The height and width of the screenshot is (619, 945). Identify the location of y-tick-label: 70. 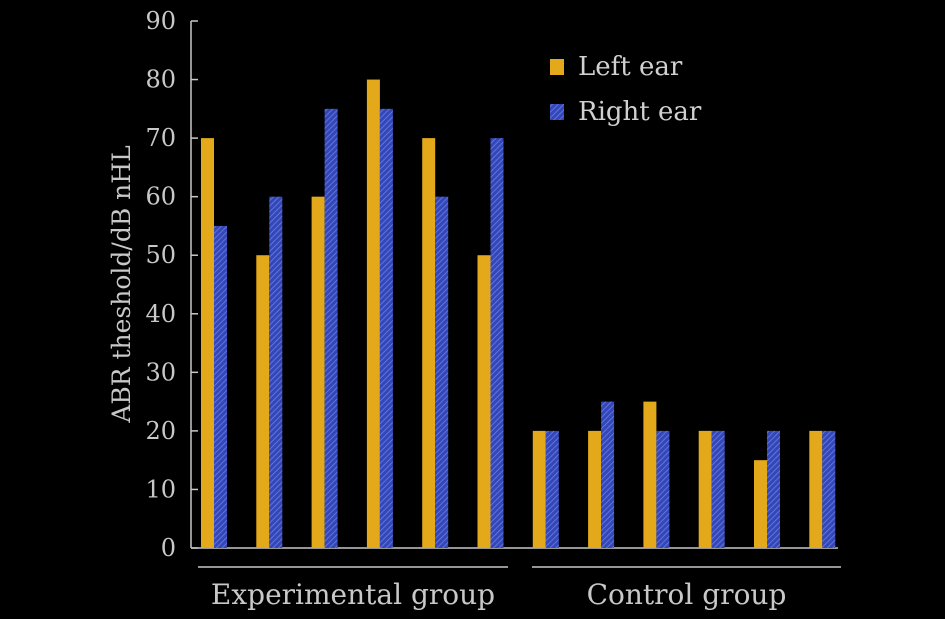
(160, 138).